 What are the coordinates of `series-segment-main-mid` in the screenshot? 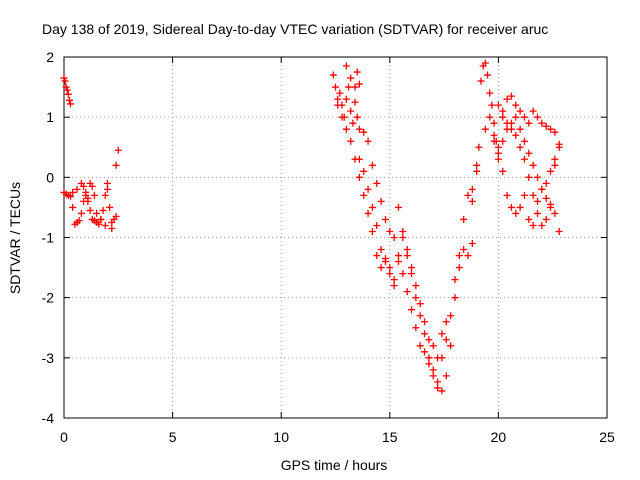 It's located at (402, 258).